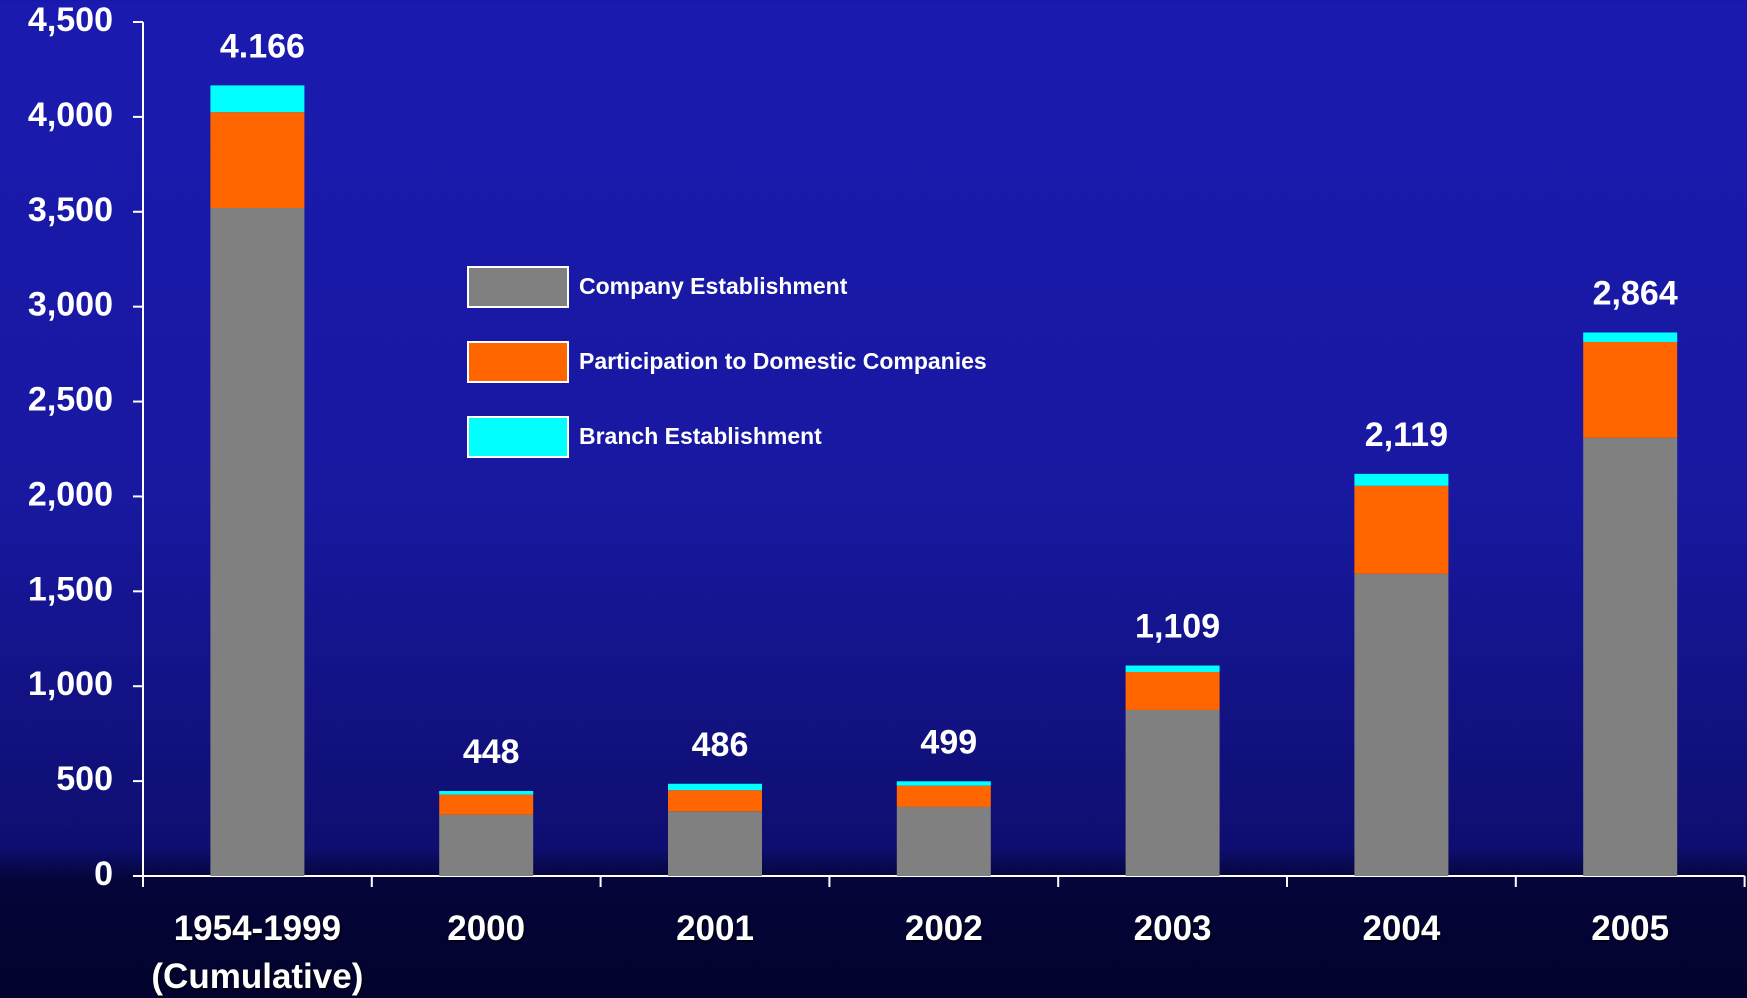  What do you see at coordinates (948, 742) in the screenshot?
I see `total-label: 499` at bounding box center [948, 742].